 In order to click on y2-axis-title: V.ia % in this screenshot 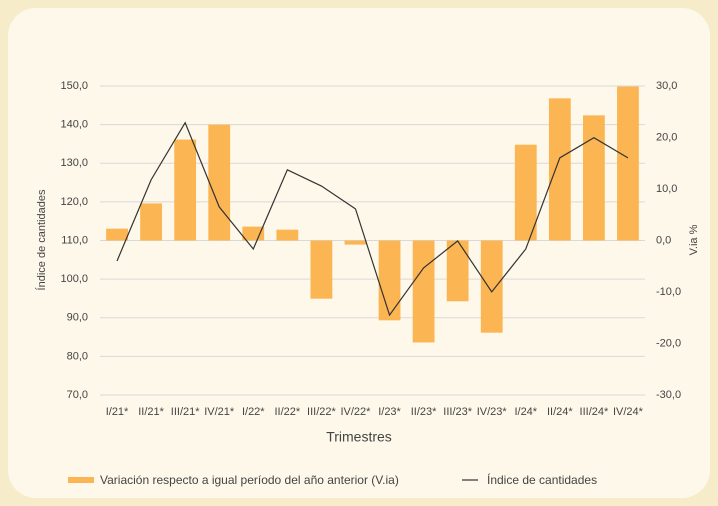, I will do `click(694, 239)`.